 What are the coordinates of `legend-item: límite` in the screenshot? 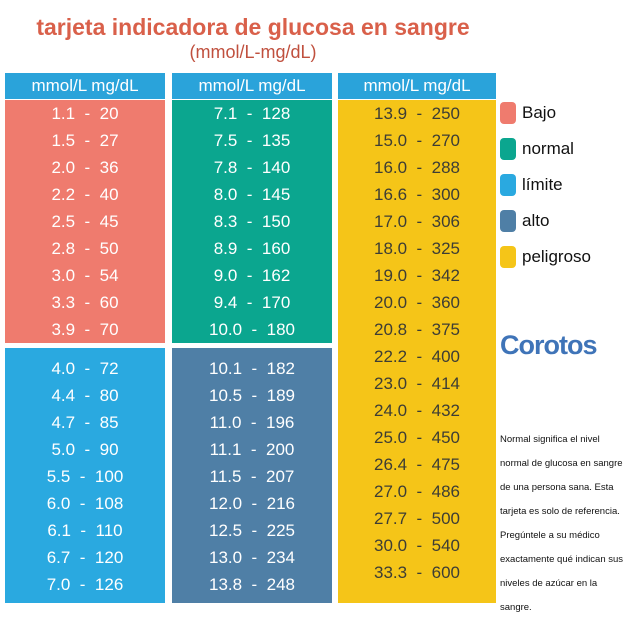 It's located at (531, 185).